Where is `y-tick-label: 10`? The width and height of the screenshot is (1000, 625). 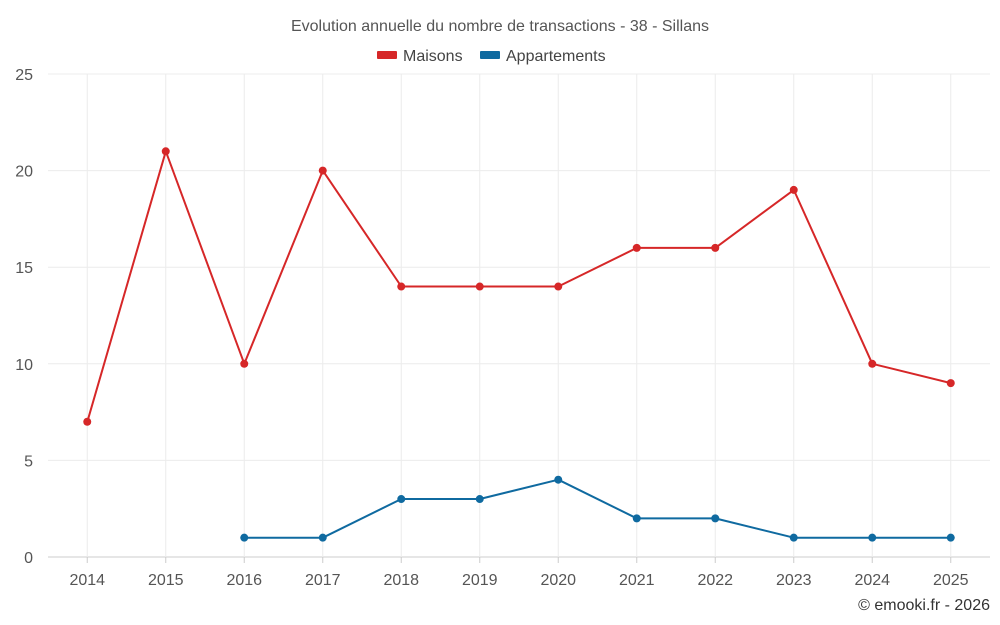 y-tick-label: 10 is located at coordinates (24, 365).